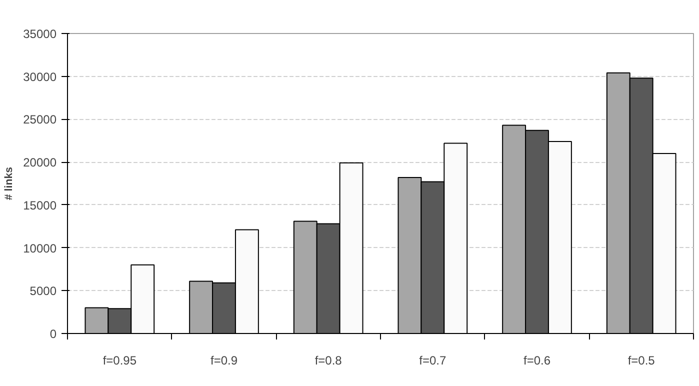 This screenshot has width=699, height=386. What do you see at coordinates (328, 361) in the screenshot?
I see `x-tick-label: f=0.8` at bounding box center [328, 361].